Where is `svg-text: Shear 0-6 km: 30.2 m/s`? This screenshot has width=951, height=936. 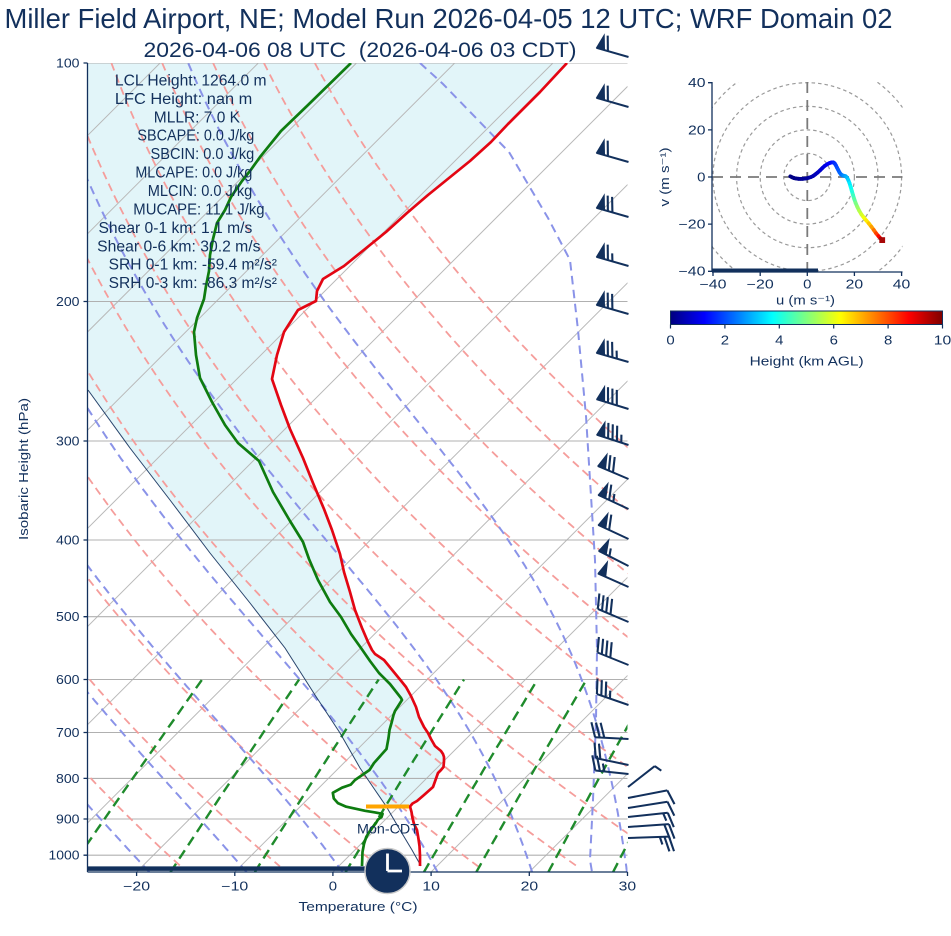
svg-text: Shear 0-6 km: 30.2 m/s is located at coordinates (179, 246).